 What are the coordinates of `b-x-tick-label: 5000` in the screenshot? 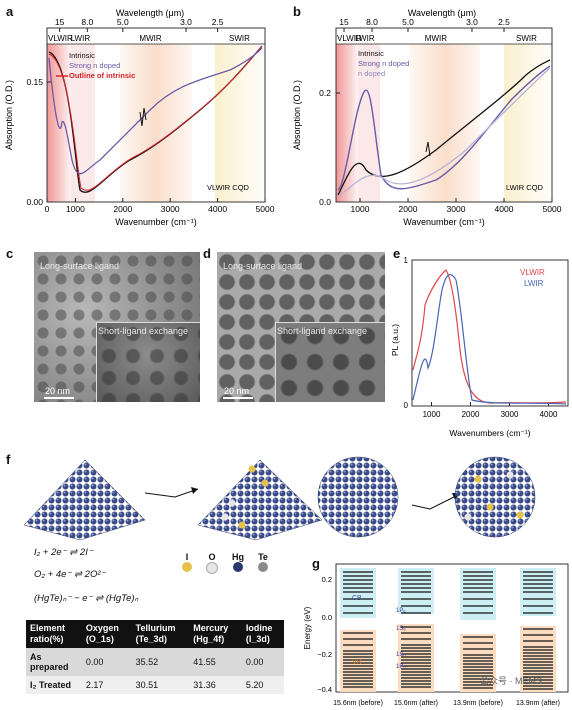 It's located at (552, 209).